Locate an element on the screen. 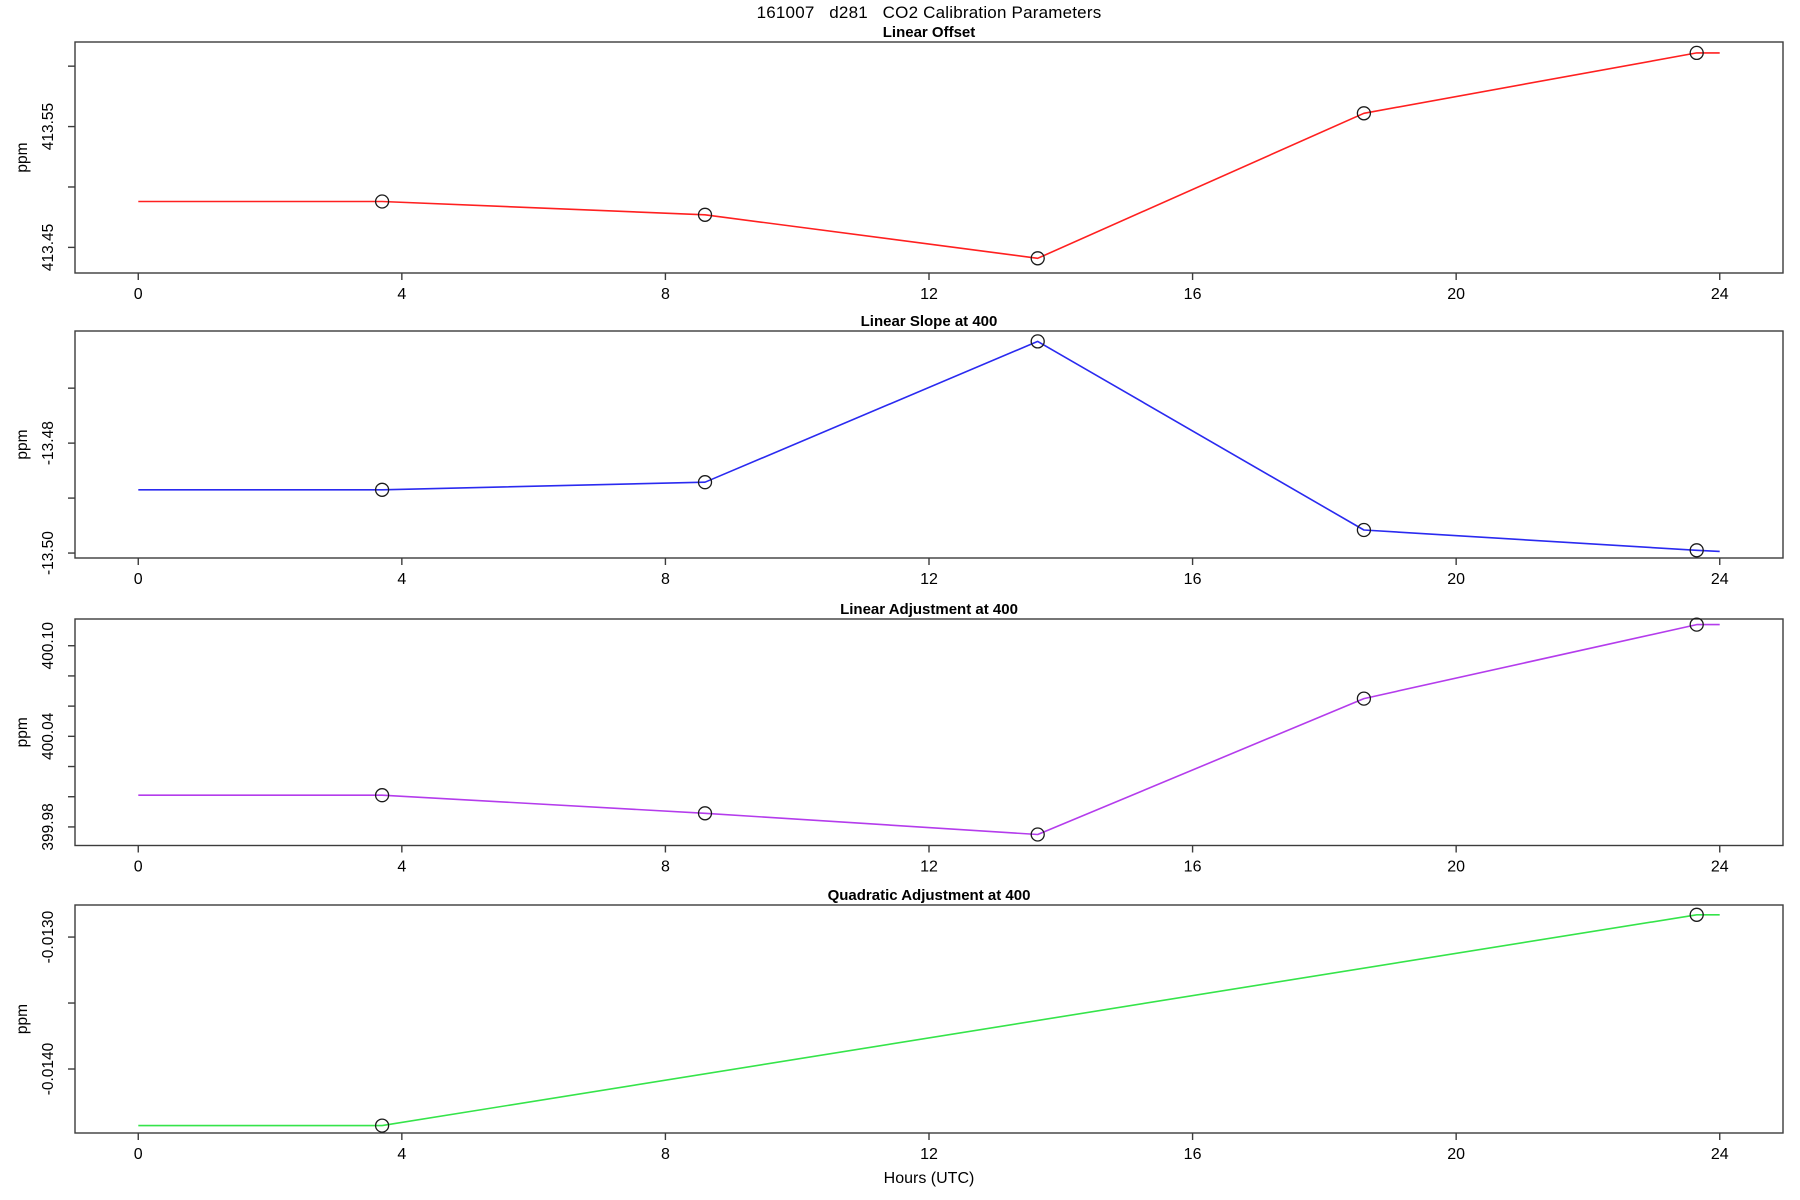 The height and width of the screenshot is (1200, 1800). y-tick-label: 413.45 is located at coordinates (48, 247).